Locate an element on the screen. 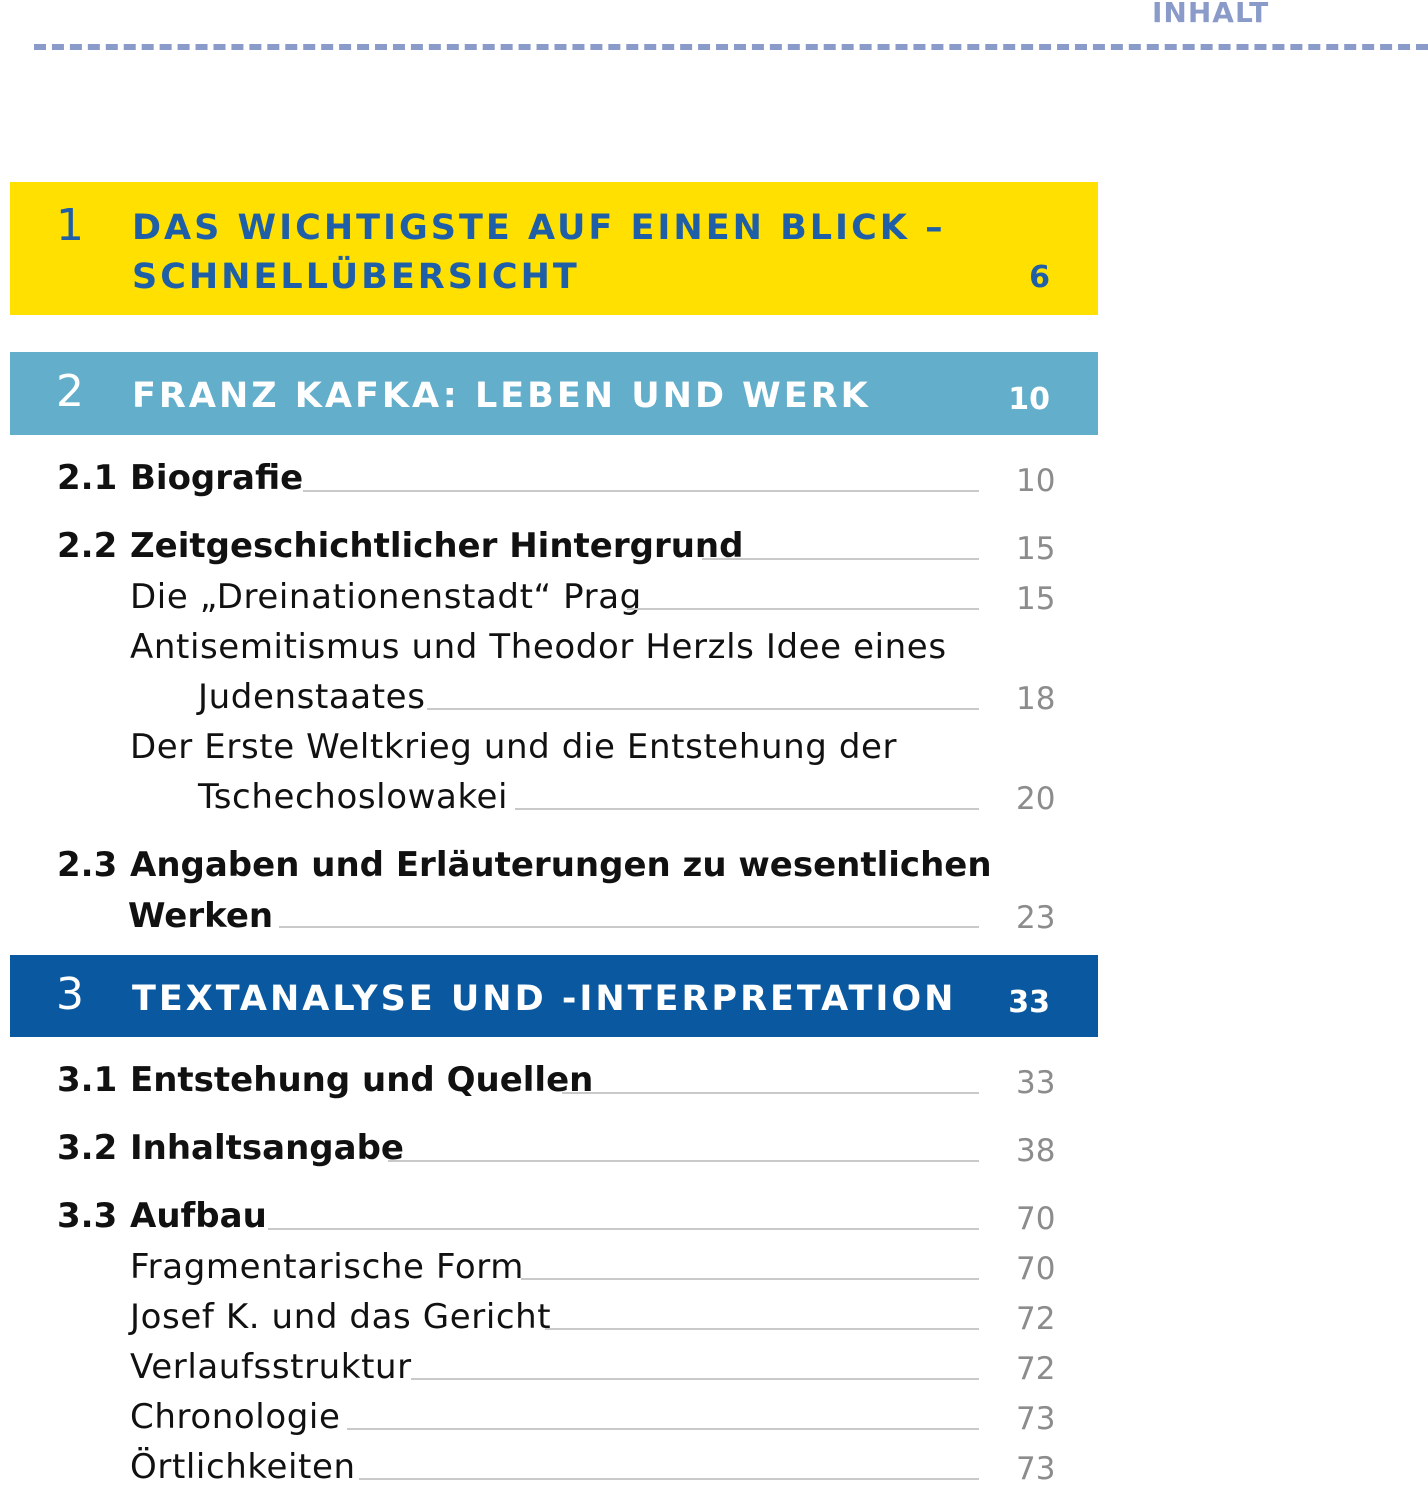  entry-title: Josef K. und das Gericht is located at coordinates (341, 1317).